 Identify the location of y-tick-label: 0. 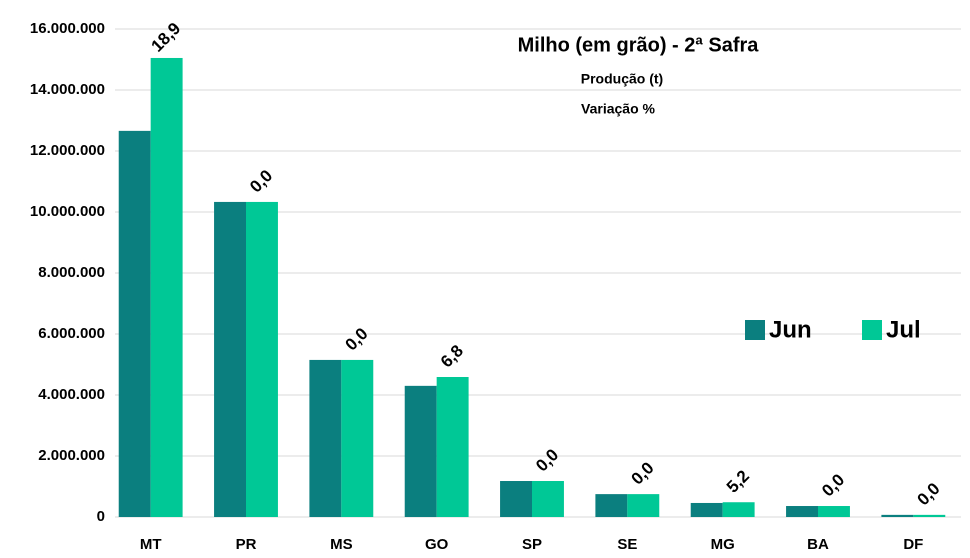
(101, 516).